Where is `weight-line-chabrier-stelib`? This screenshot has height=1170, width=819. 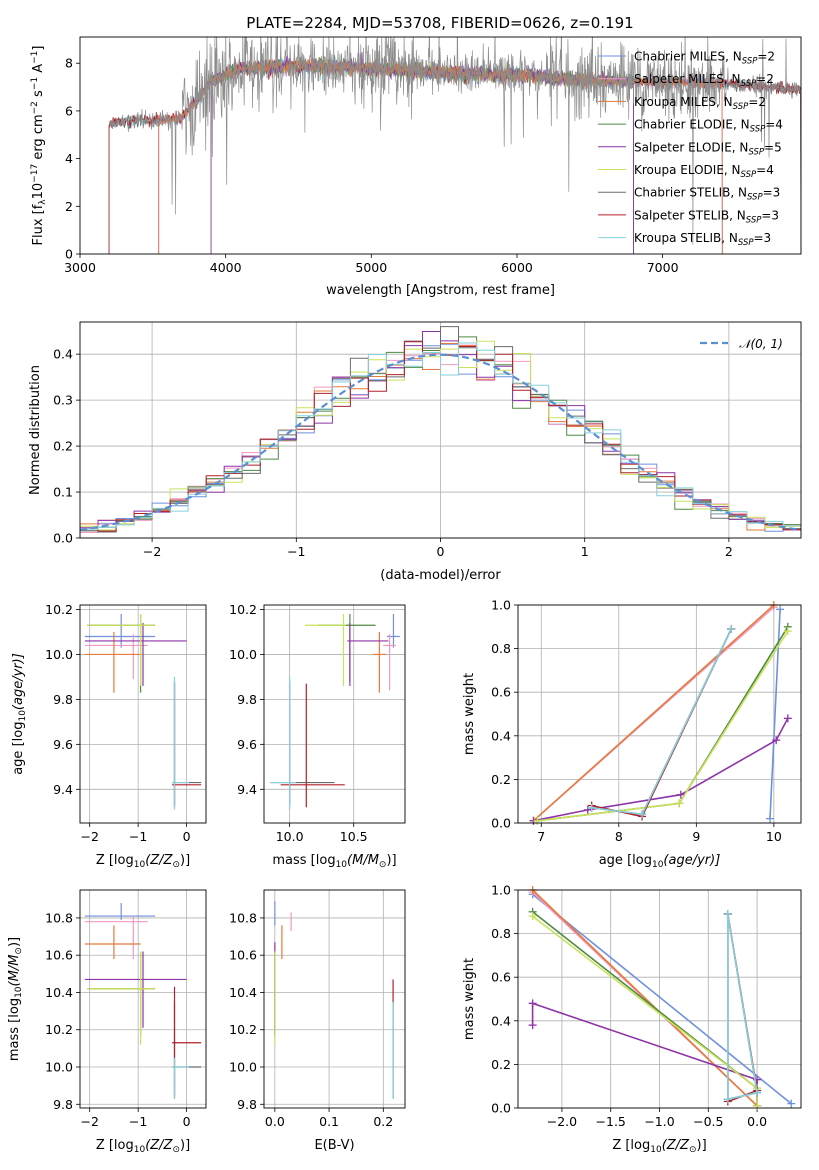 weight-line-chabrier-stelib is located at coordinates (661, 722).